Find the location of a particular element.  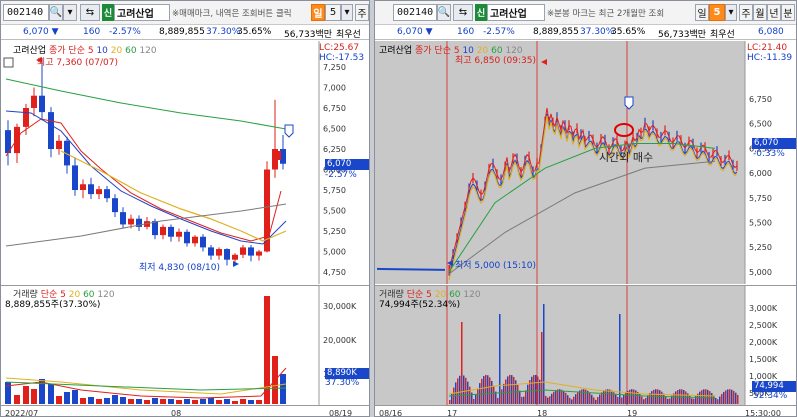

low-arrow-icon is located at coordinates (236, 264).